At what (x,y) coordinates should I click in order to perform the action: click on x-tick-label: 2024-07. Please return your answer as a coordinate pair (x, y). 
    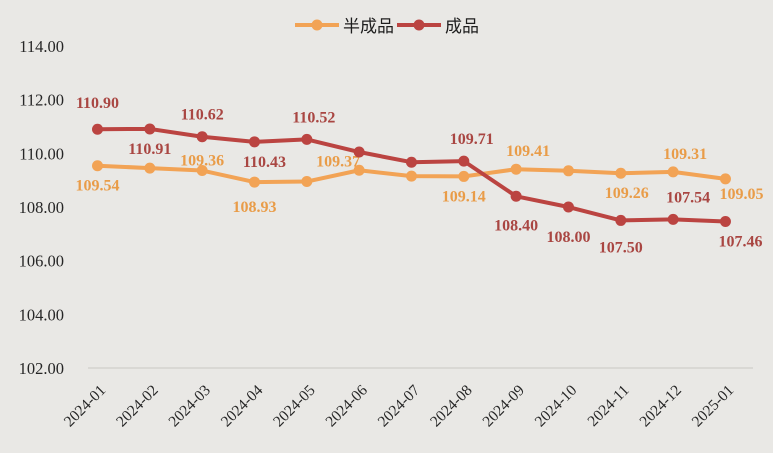
    Looking at the image, I should click on (399, 406).